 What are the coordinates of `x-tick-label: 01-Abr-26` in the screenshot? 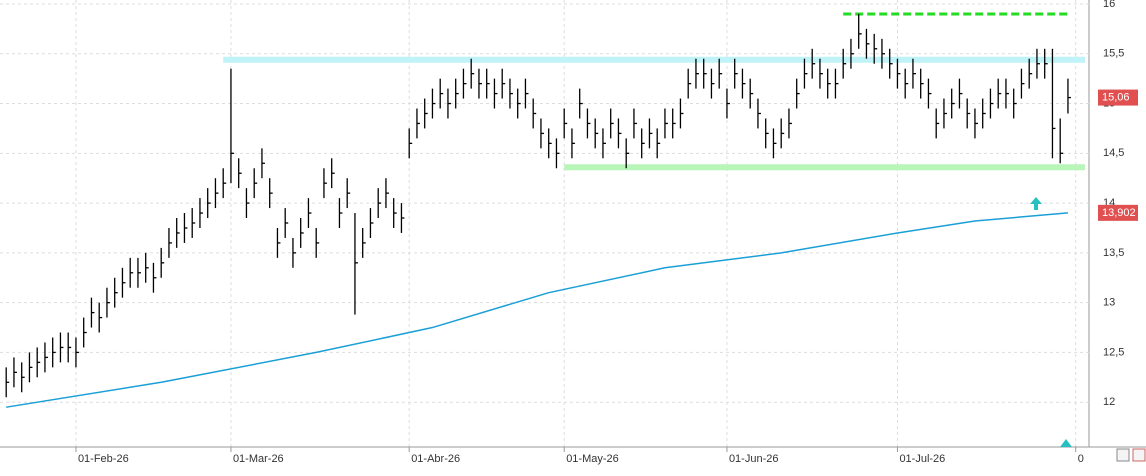 It's located at (435, 459).